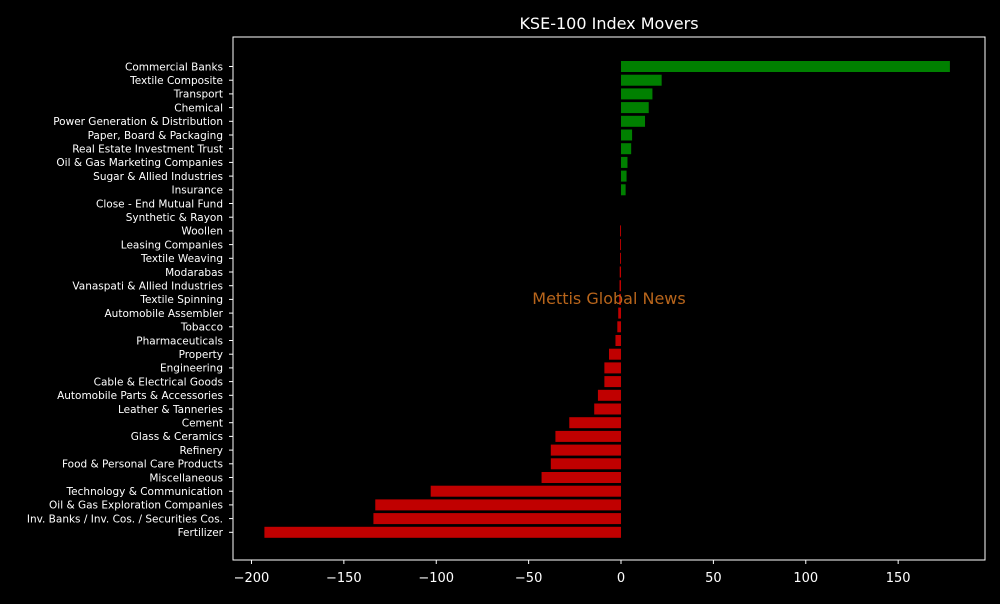  I want to click on category-label: Oil & Gas Marketing Companies, so click(139, 163).